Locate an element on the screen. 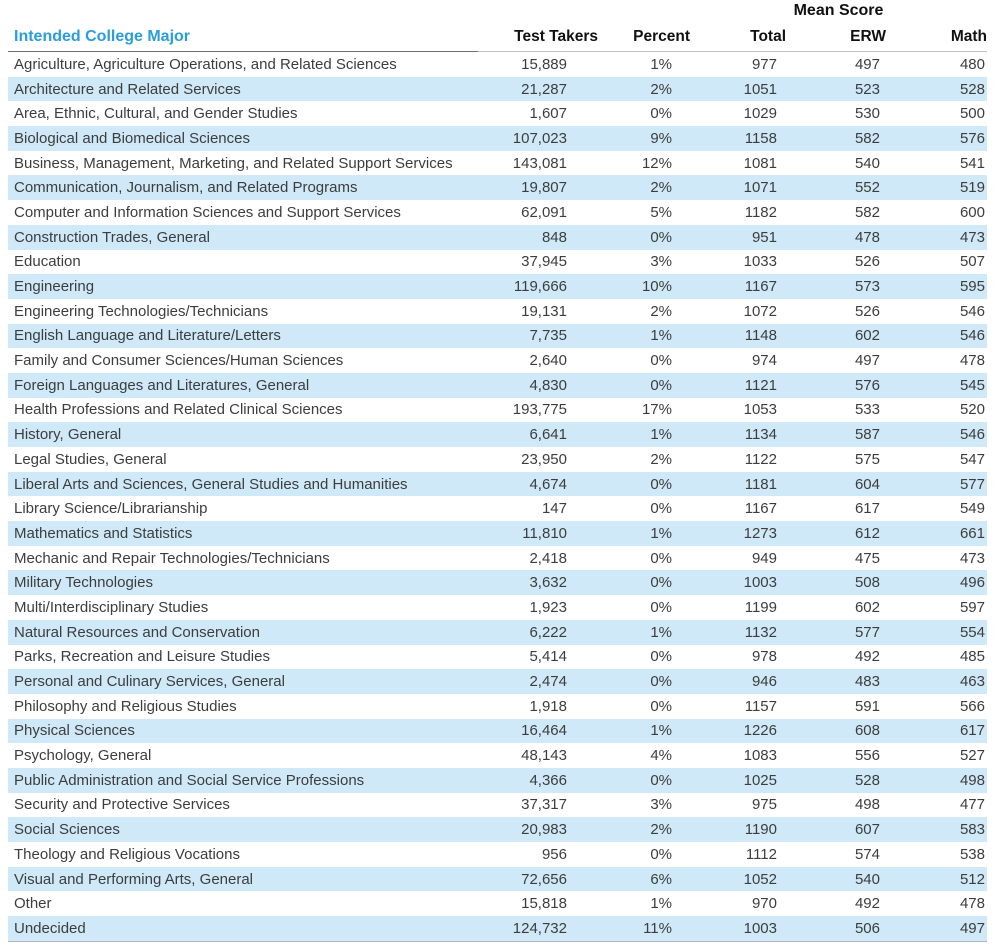 This screenshot has width=995, height=950. total-mean-cell: 951 is located at coordinates (764, 237).